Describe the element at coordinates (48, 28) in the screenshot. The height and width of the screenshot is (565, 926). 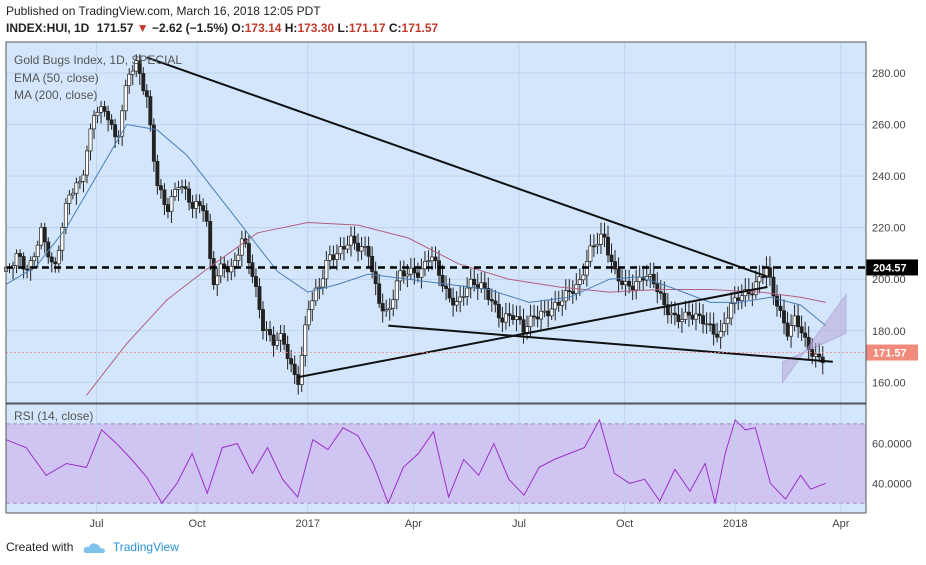
I see `symbol-label: INDEX:HUI, 1D` at that location.